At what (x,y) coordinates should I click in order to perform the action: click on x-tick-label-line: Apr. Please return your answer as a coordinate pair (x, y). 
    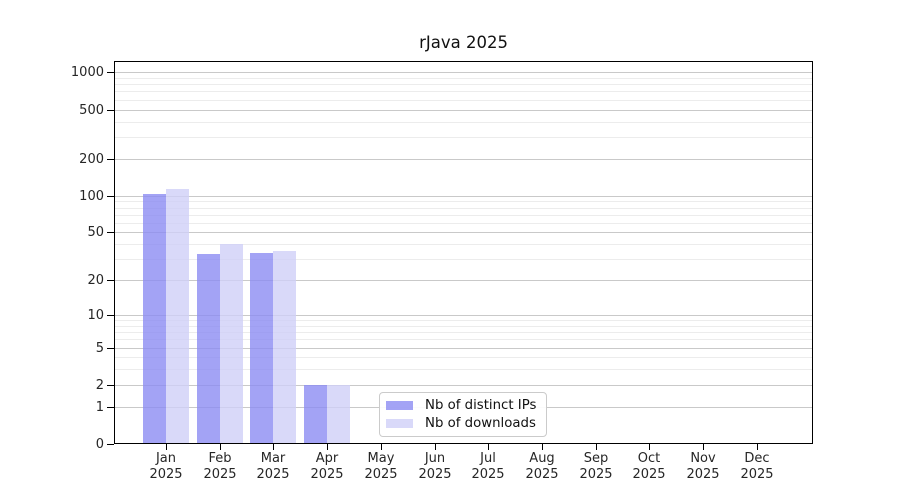
    Looking at the image, I should click on (327, 458).